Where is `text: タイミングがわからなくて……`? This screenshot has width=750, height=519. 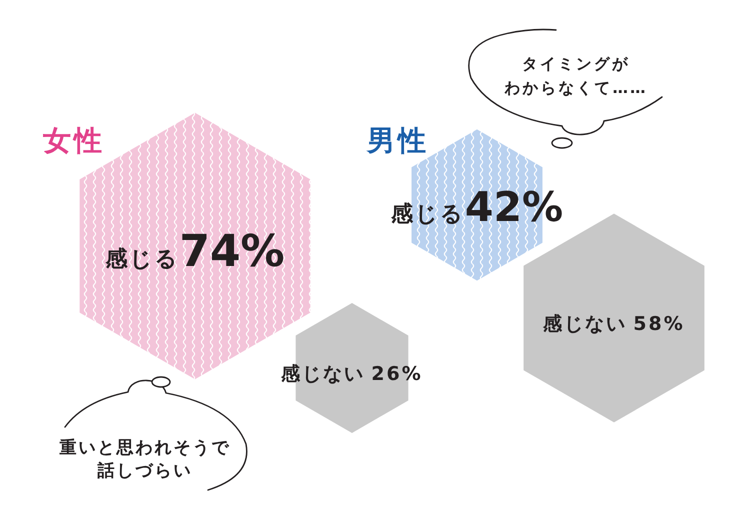 text: タイミングがわからなくて…… is located at coordinates (576, 76).